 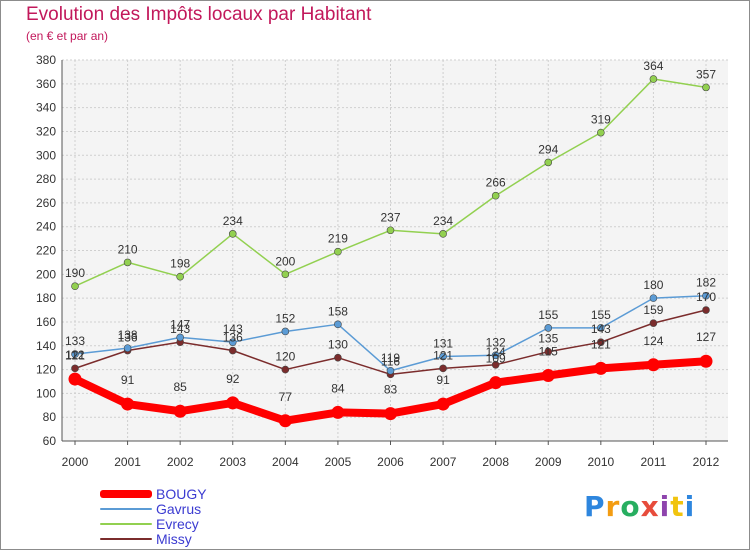 What do you see at coordinates (601, 315) in the screenshot?
I see `data-label-gavrus: 155` at bounding box center [601, 315].